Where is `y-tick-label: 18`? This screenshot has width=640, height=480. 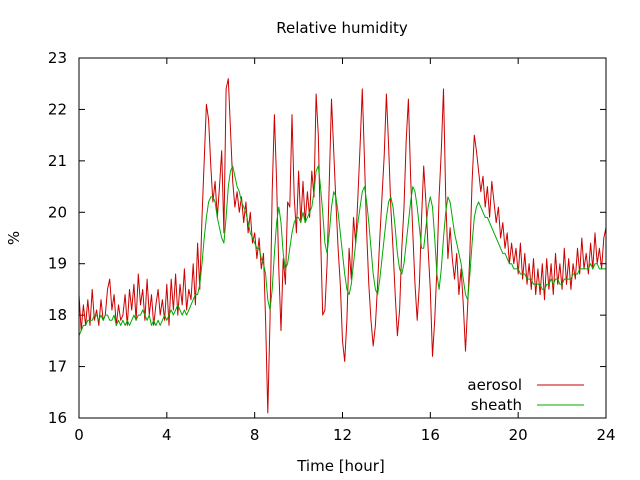 y-tick-label: 18 is located at coordinates (57, 315).